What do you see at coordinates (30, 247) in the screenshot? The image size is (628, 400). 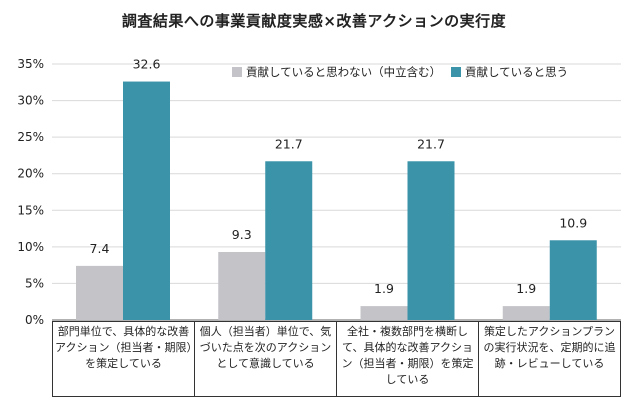 I see `y-tick-label: 10%` at bounding box center [30, 247].